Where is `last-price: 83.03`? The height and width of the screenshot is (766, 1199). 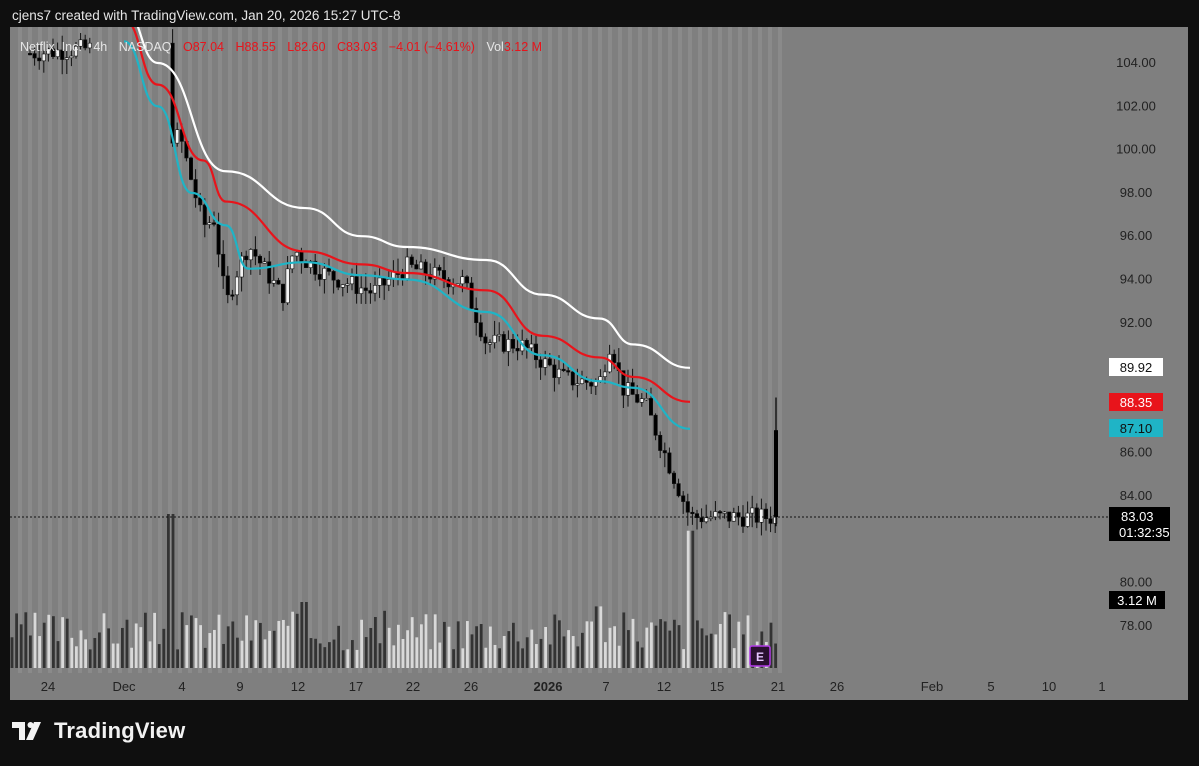
last-price: 83.03 is located at coordinates (1137, 516).